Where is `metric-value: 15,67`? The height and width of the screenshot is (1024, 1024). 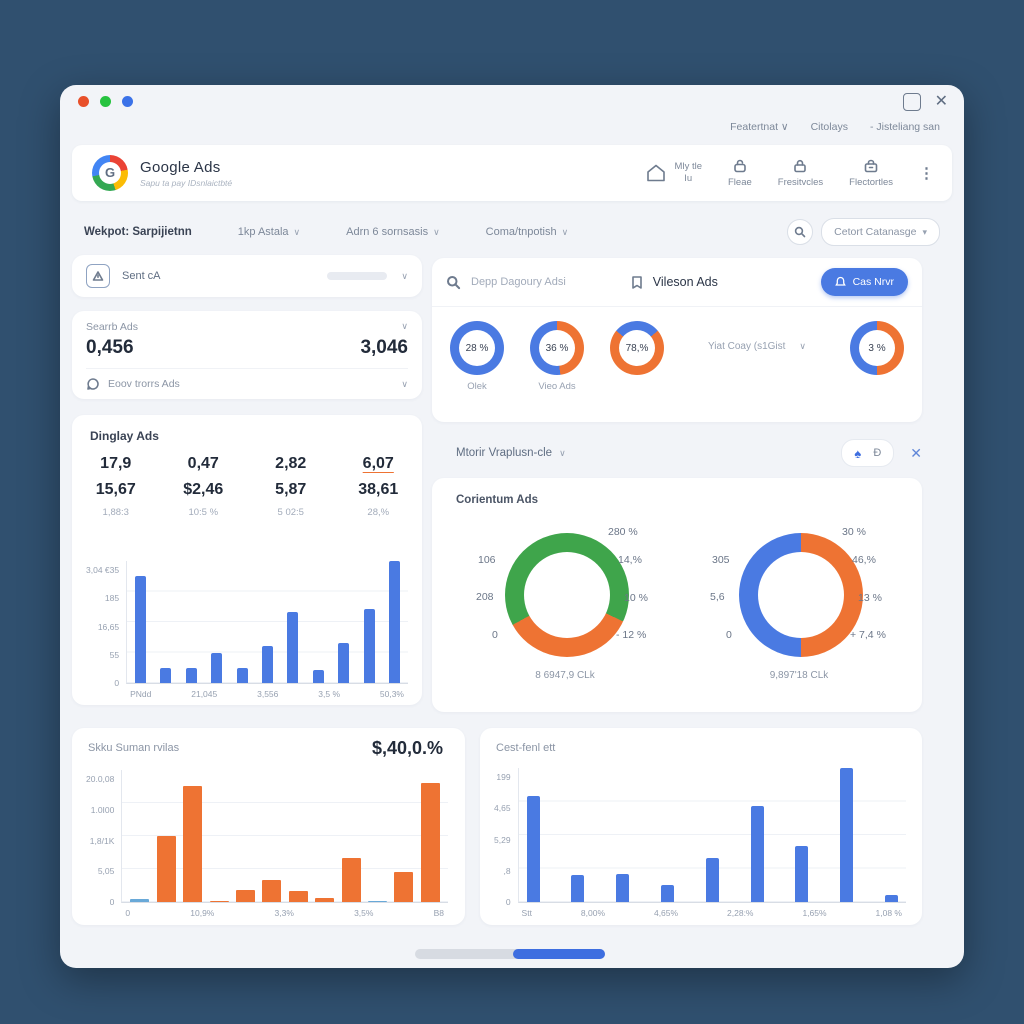
metric-value: 15,67 is located at coordinates (115, 489).